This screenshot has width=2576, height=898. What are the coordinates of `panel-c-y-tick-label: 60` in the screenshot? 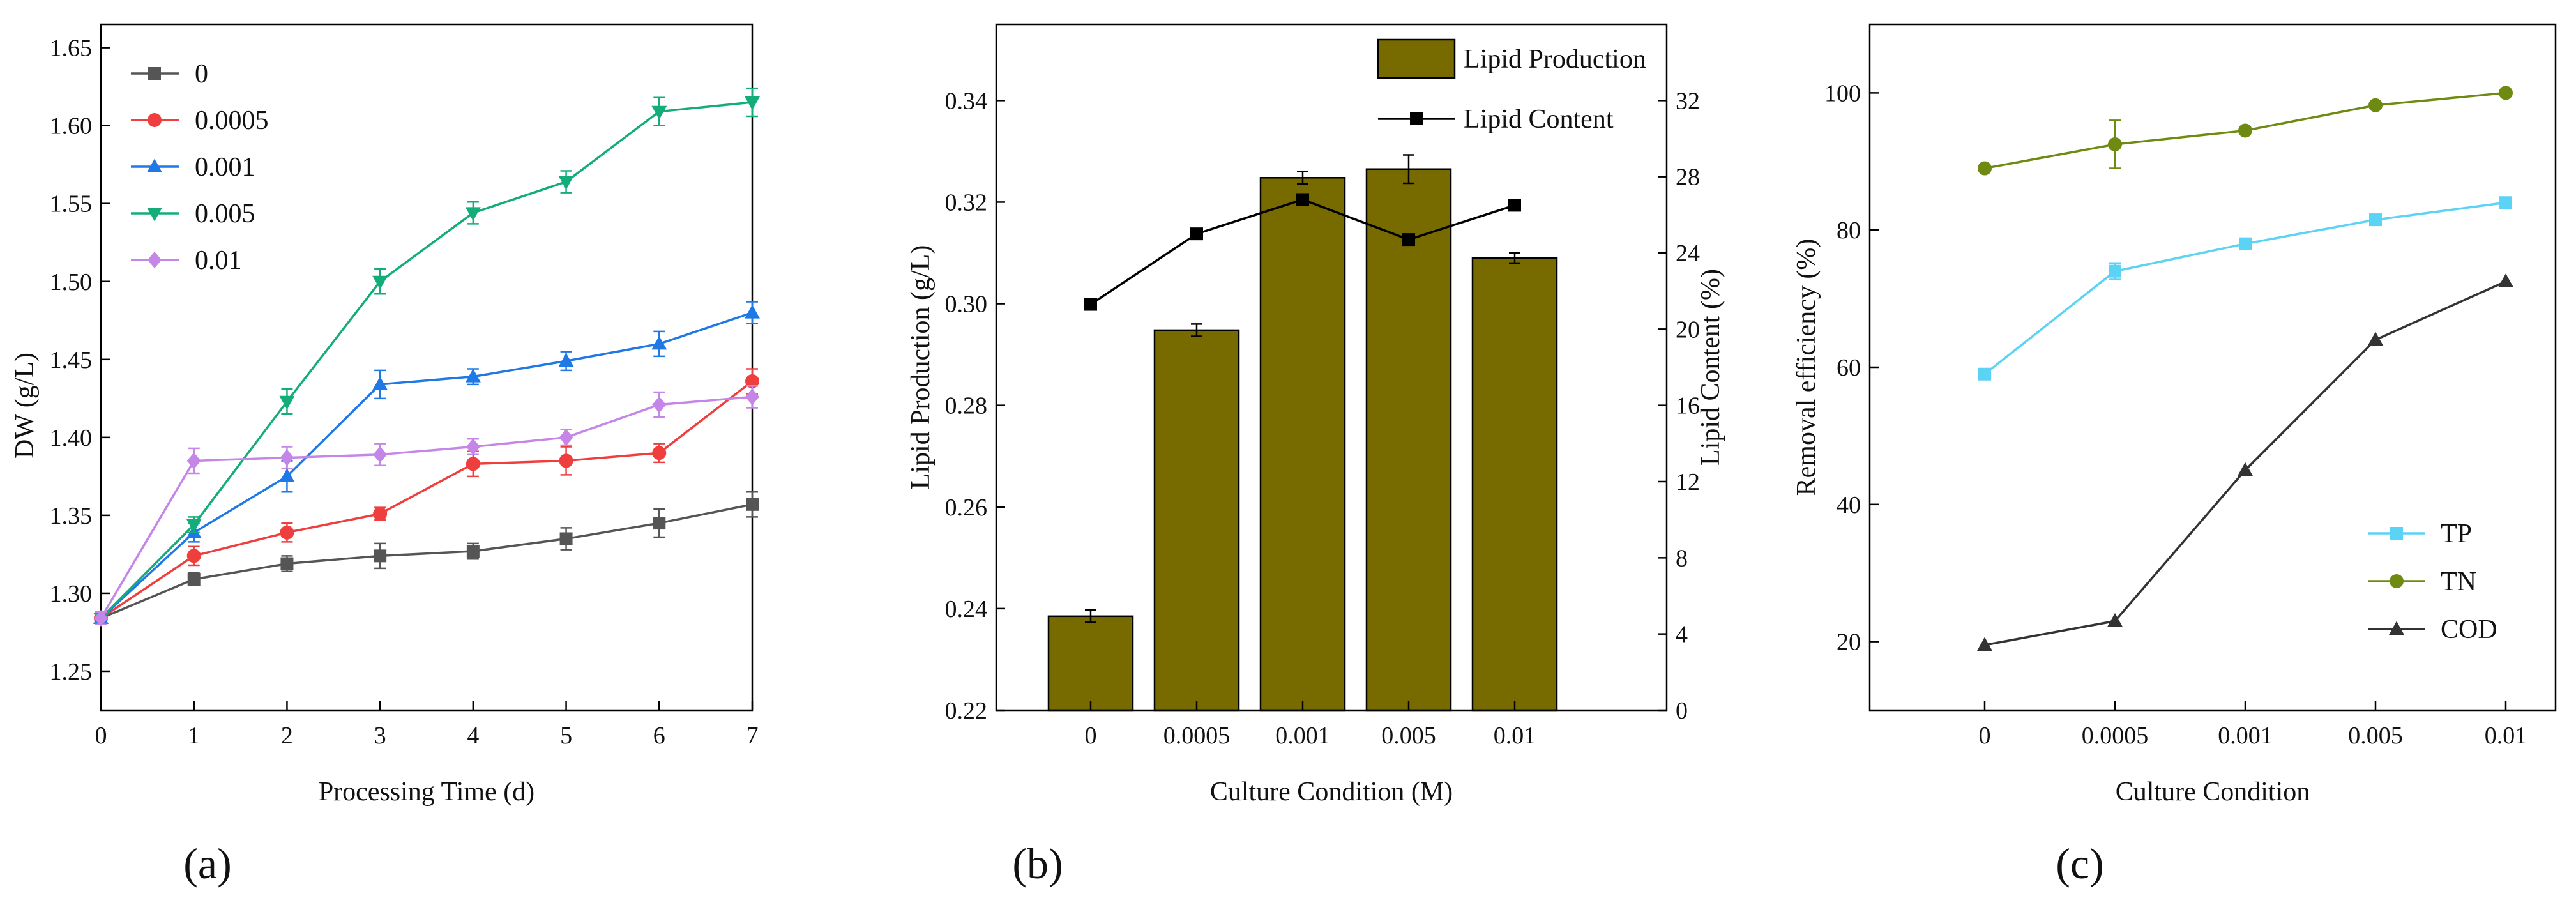 It's located at (1849, 367).